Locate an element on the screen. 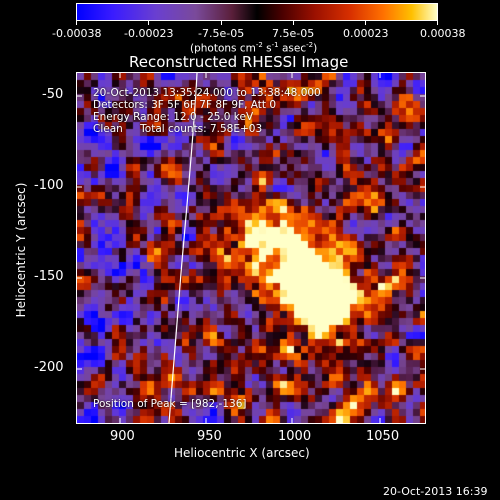 The height and width of the screenshot is (500, 500). y-tick-label: -200 is located at coordinates (49, 367).